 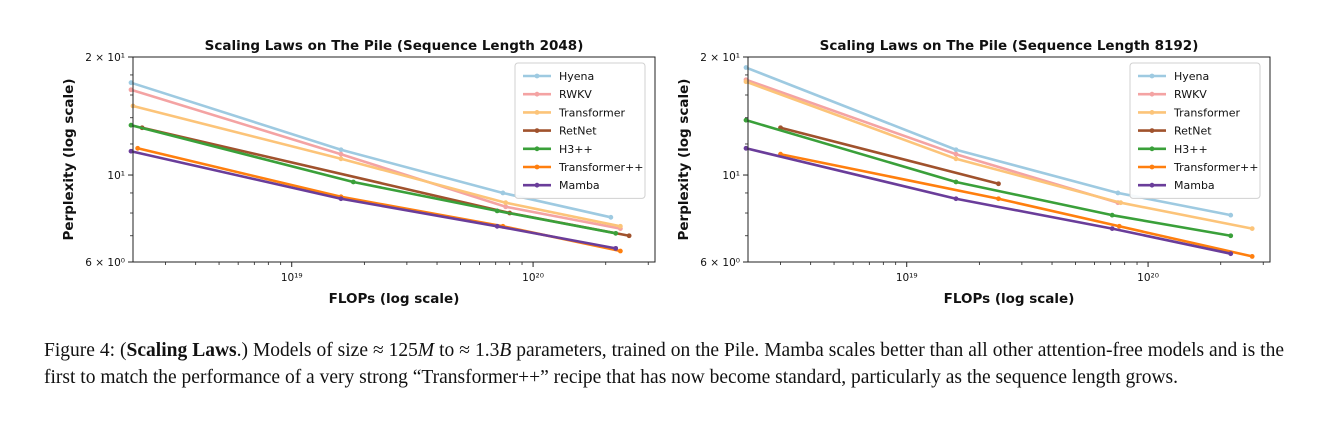 What do you see at coordinates (907, 278) in the screenshot?
I see `chart-1-xtick-label-0: 10¹⁹` at bounding box center [907, 278].